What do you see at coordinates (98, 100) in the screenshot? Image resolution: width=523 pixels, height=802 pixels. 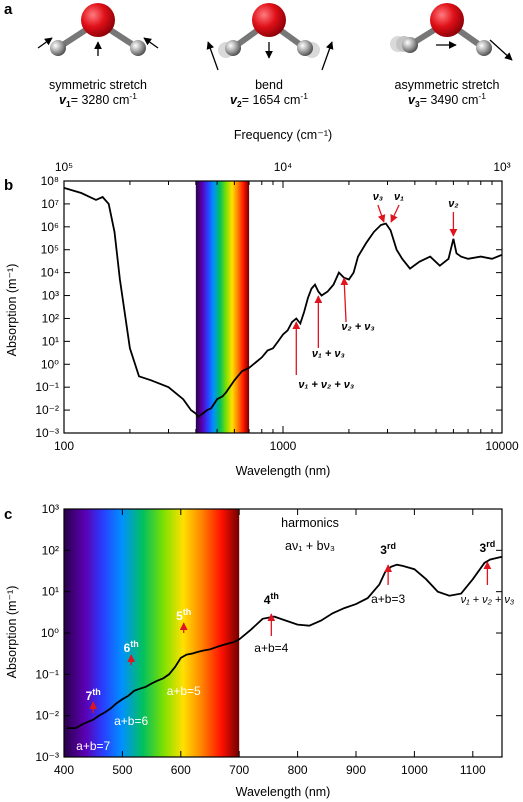 I see `mode-value: v1= 3280 cm-1` at bounding box center [98, 100].